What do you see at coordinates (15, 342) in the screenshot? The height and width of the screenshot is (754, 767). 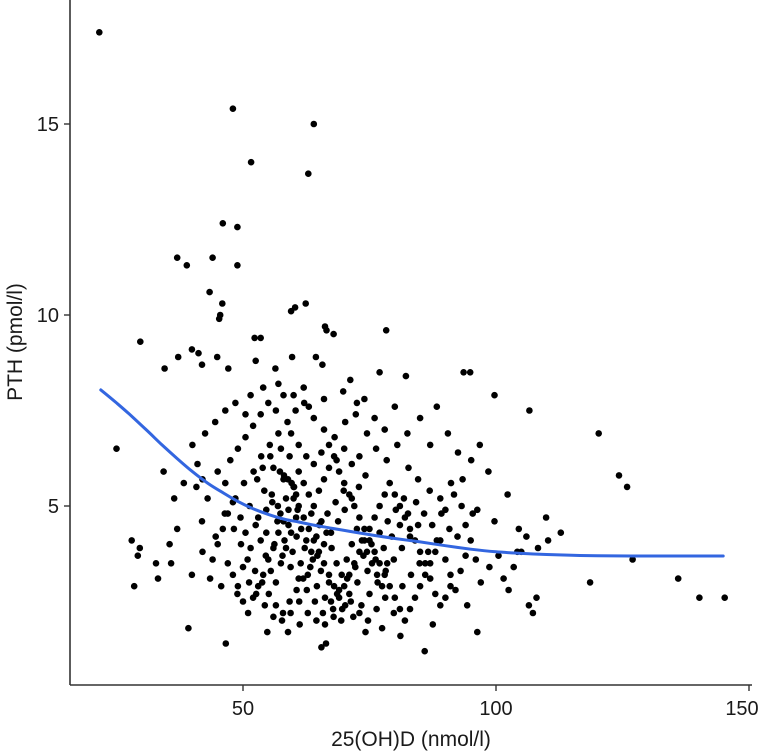 I see `y-axis-title: PTH (pmol/l)` at bounding box center [15, 342].